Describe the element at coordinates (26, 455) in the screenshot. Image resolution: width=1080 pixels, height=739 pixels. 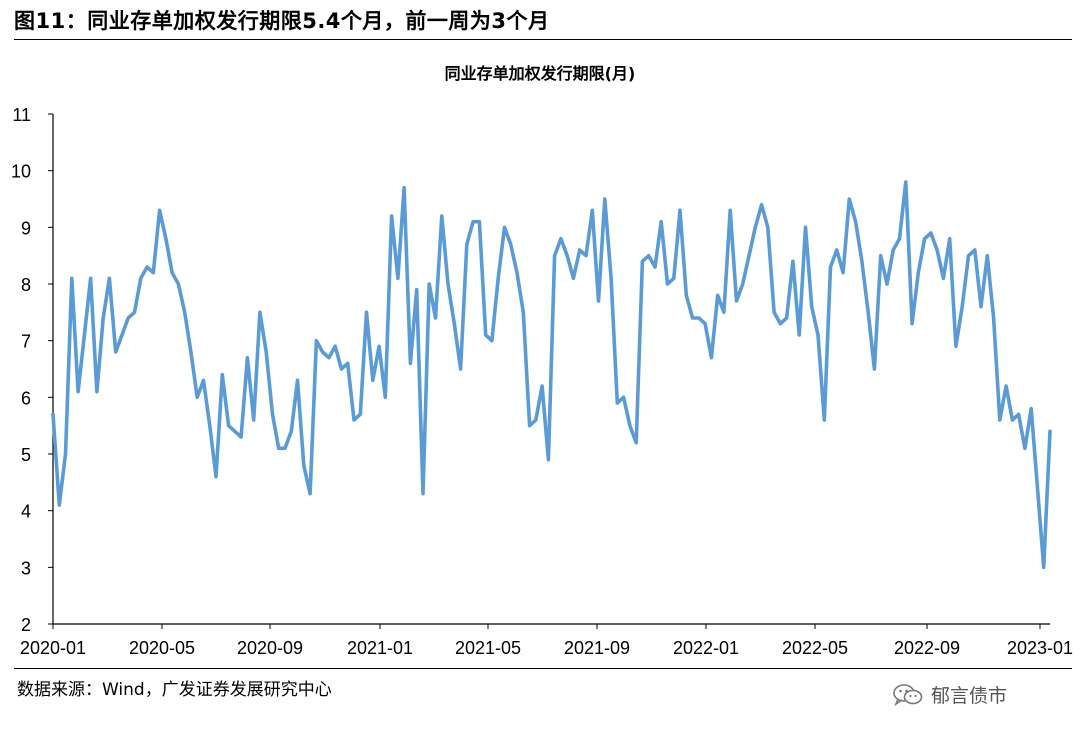
I see `y-tick-label: 5` at that location.